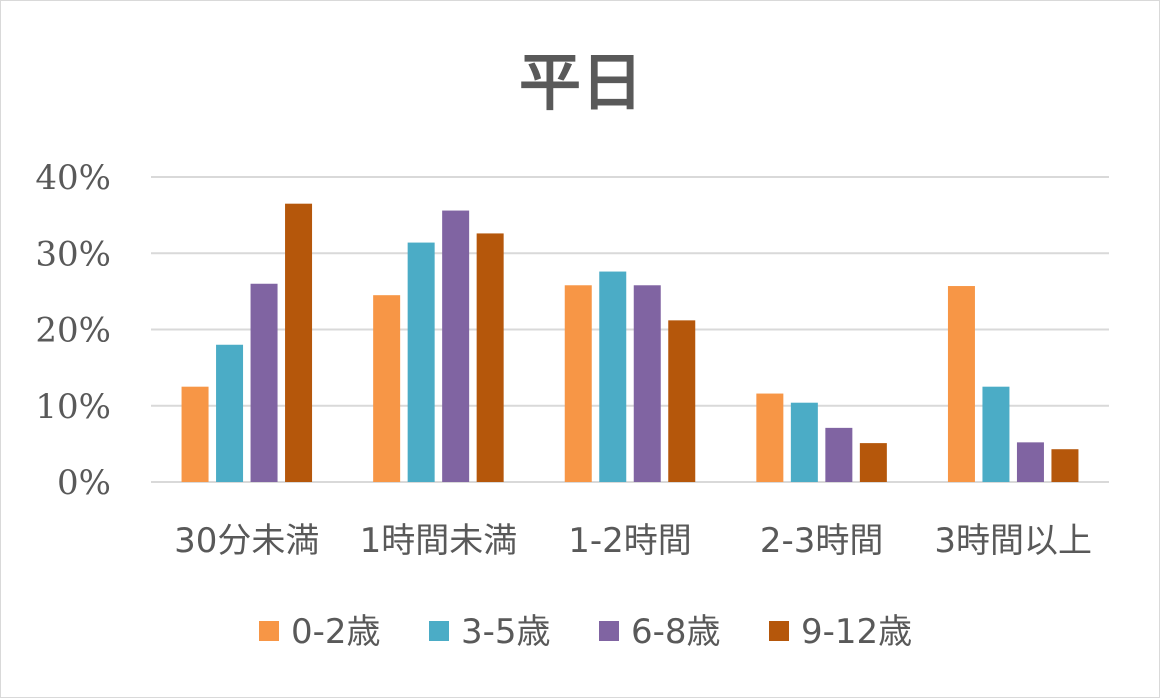 This screenshot has height=699, width=1160. I want to click on y-tick-label: 20%, so click(73, 331).